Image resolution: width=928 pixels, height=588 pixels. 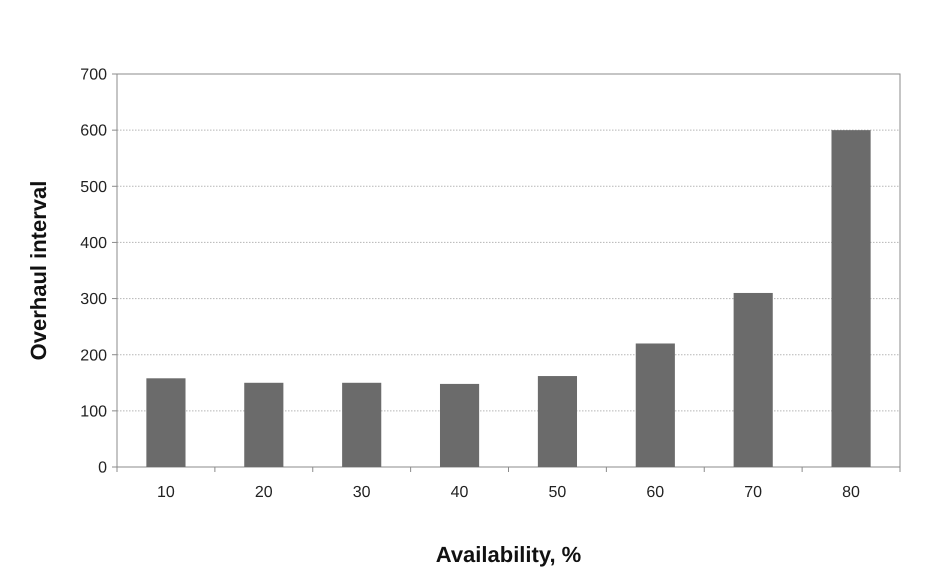 What do you see at coordinates (361, 492) in the screenshot?
I see `x-tick-label: 30` at bounding box center [361, 492].